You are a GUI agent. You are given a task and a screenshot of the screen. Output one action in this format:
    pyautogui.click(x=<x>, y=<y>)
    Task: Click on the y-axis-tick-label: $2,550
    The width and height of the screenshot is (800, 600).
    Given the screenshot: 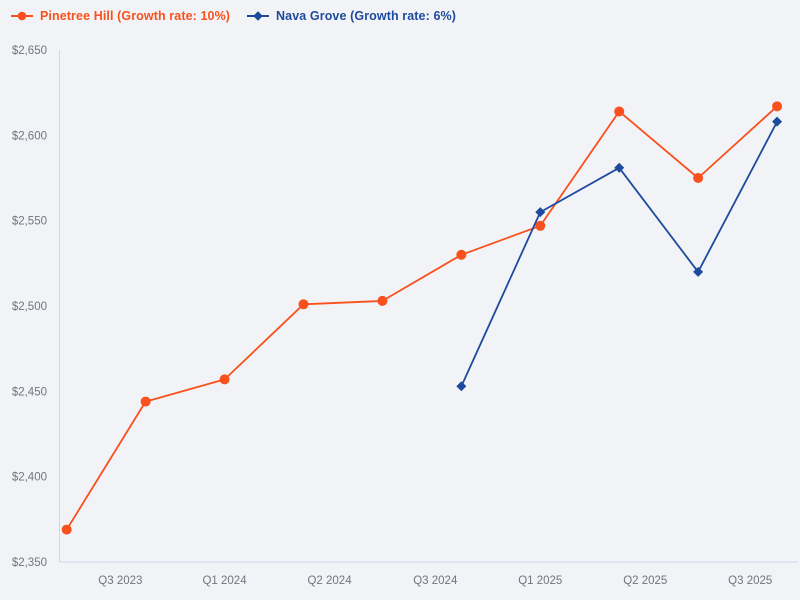 What is the action you would take?
    pyautogui.click(x=29, y=222)
    